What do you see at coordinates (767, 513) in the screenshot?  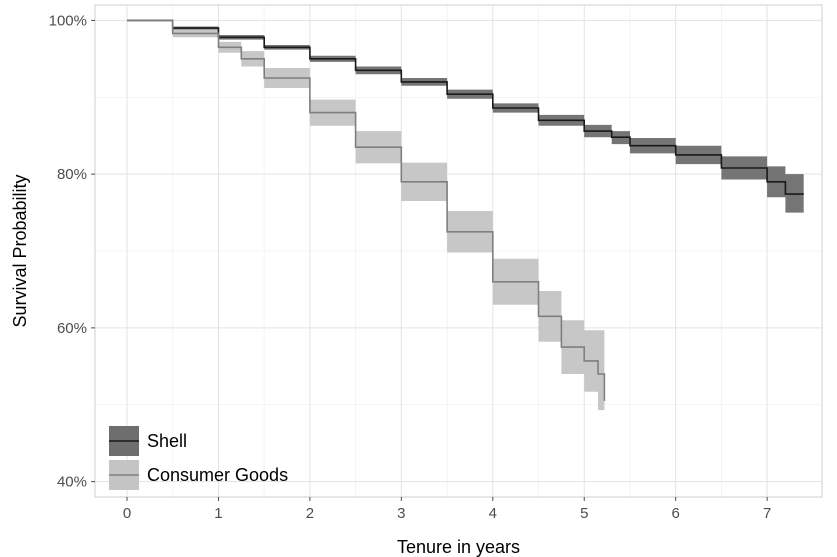 I see `x-tick-label: 7` at bounding box center [767, 513].